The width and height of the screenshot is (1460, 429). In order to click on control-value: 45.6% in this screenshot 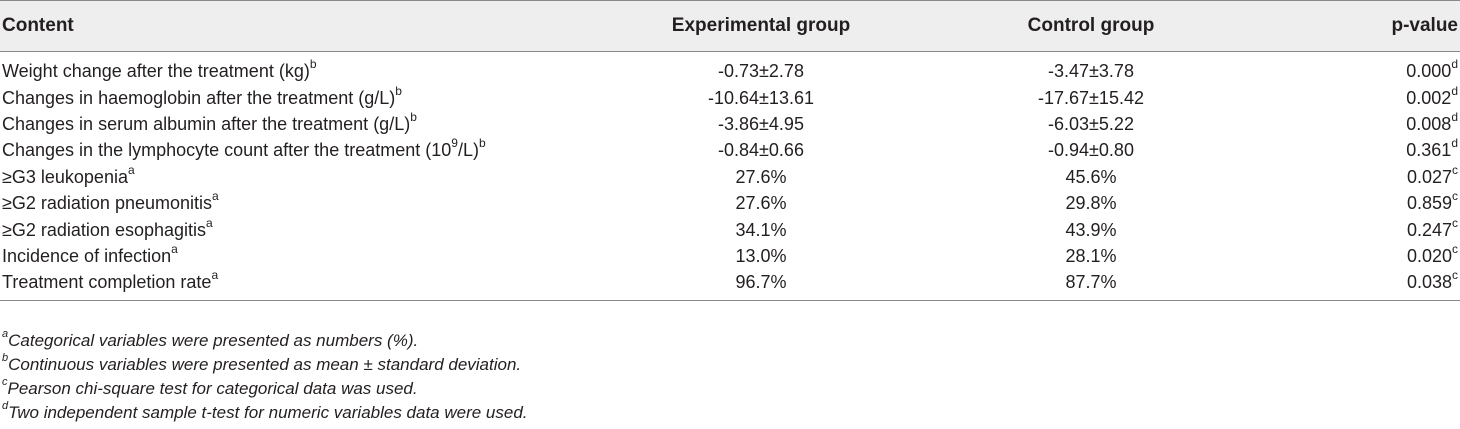, I will do `click(1091, 176)`.